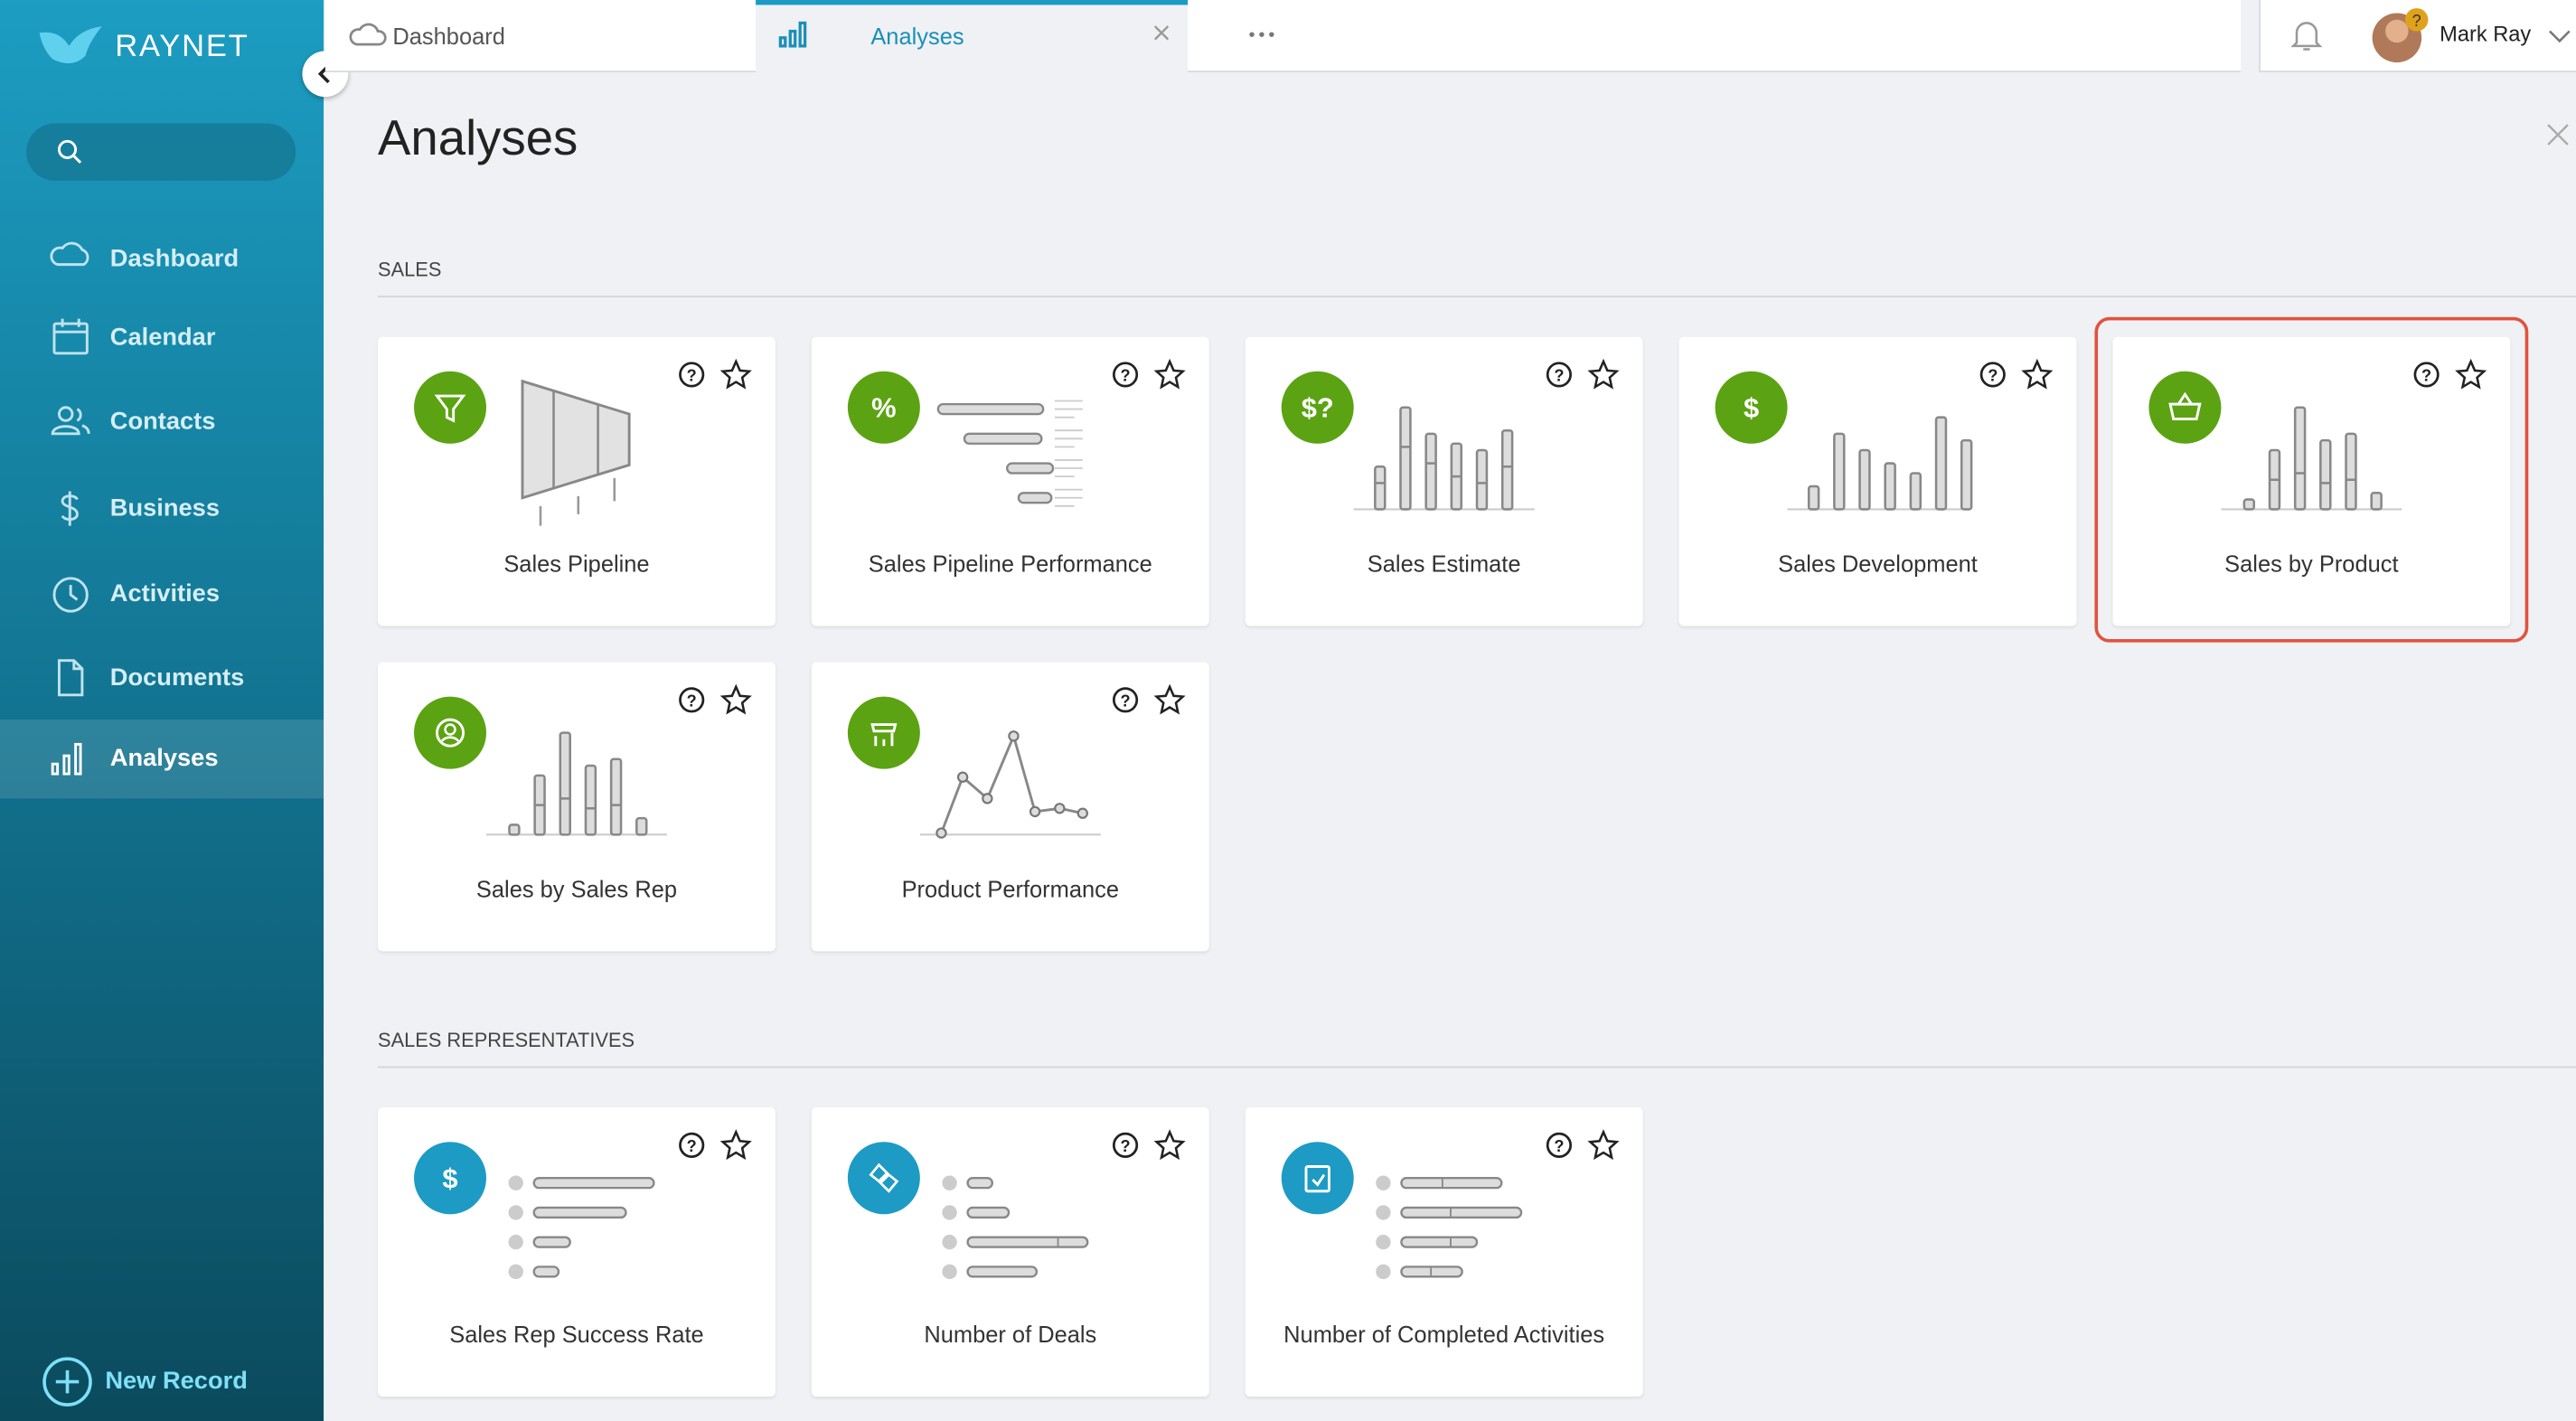 Image resolution: width=2576 pixels, height=1421 pixels. Describe the element at coordinates (165, 508) in the screenshot. I see `nav-label: Business` at that location.